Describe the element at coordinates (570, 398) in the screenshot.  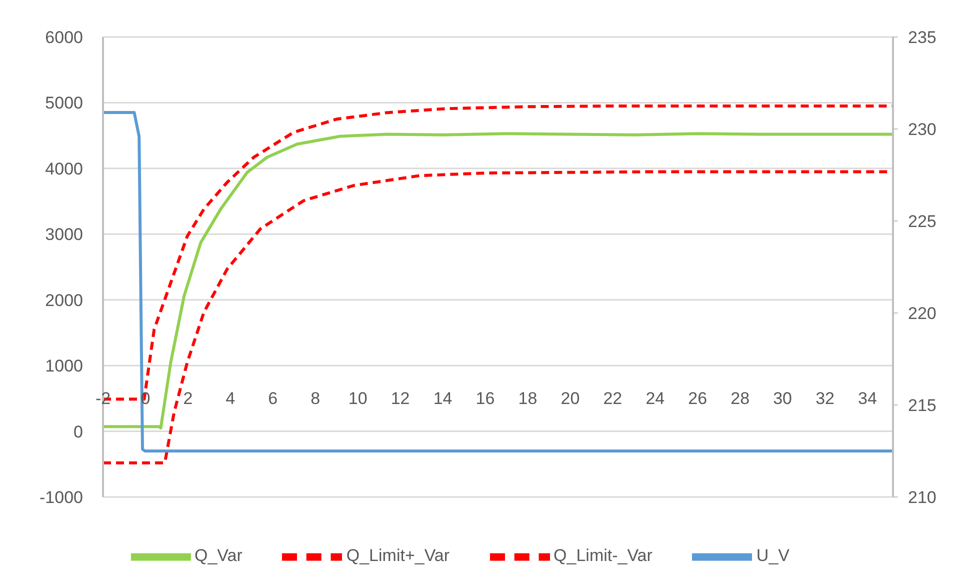
I see `x-tick-label: 20` at that location.